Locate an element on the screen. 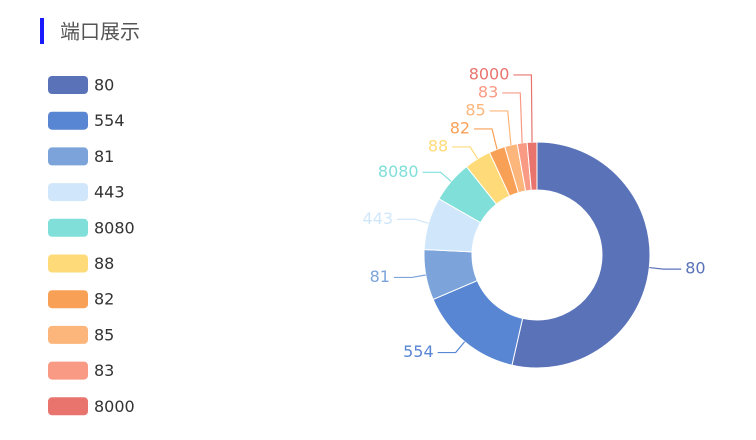 The width and height of the screenshot is (756, 440). slice-label: 554 is located at coordinates (418, 351).